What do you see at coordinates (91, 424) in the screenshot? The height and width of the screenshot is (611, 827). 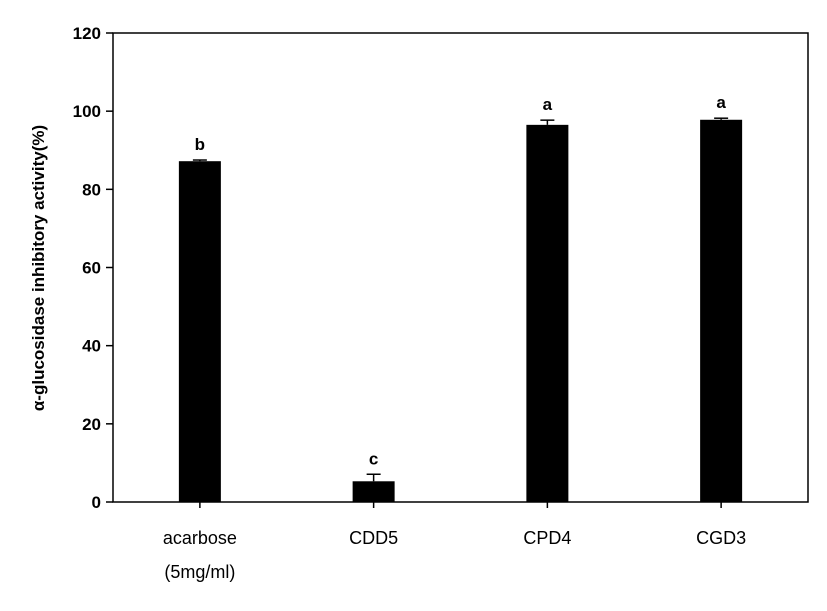 I see `y-tick-label: 20` at bounding box center [91, 424].